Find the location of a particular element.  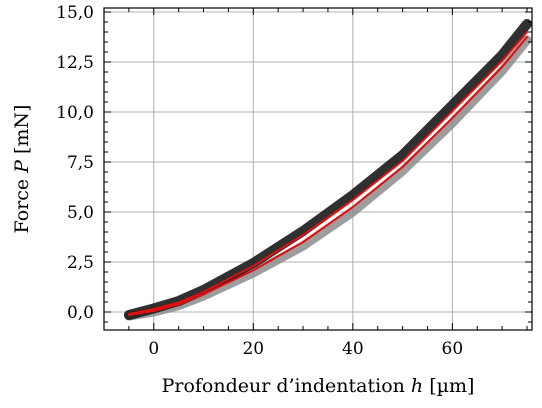

y-tick-label: 10,0 is located at coordinates (75, 113).